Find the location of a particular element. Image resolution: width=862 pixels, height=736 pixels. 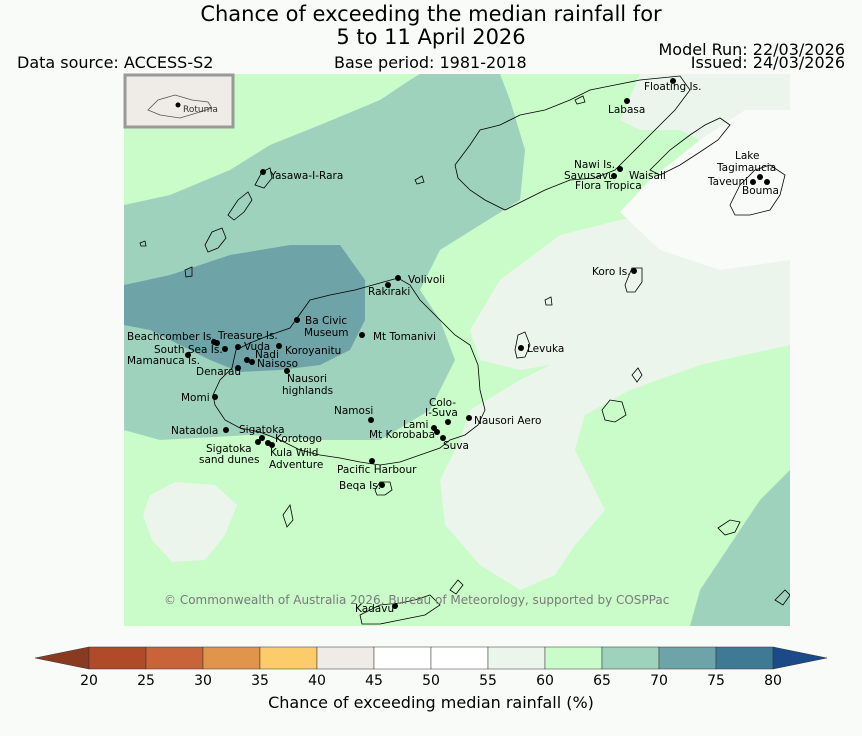

place-label: Mt Korobaba is located at coordinates (402, 435).